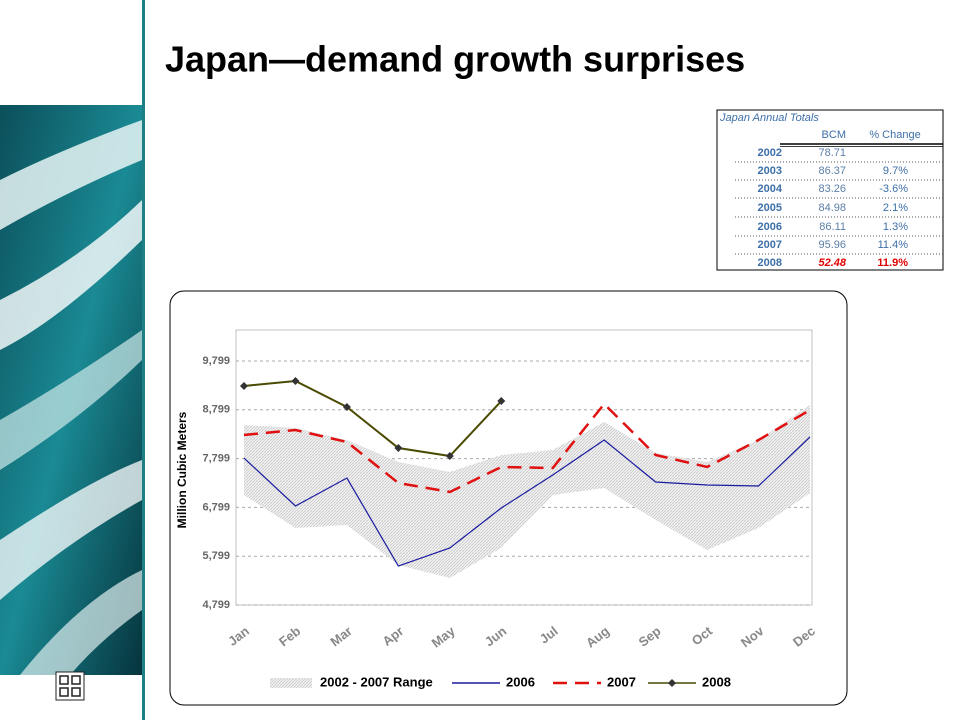 The width and height of the screenshot is (960, 725). What do you see at coordinates (893, 189) in the screenshot?
I see `row-change: -3.6%` at bounding box center [893, 189].